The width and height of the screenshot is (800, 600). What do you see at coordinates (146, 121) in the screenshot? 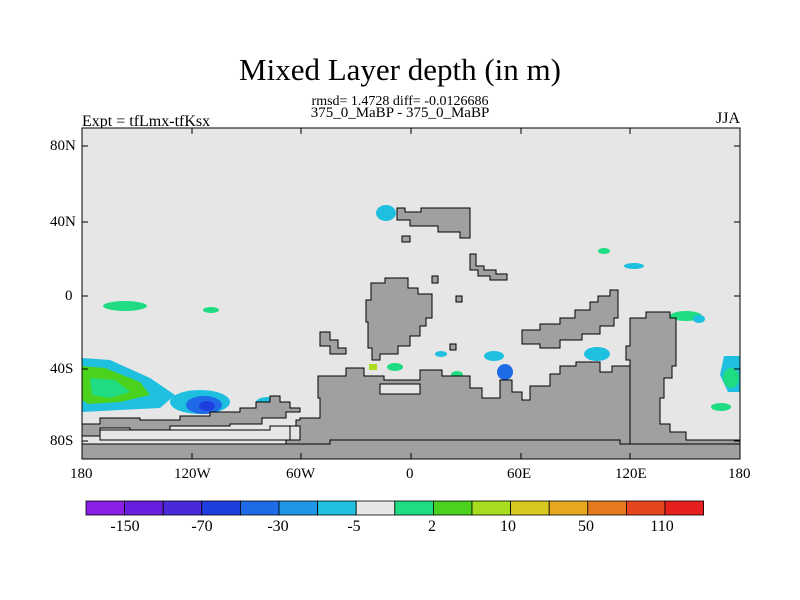
I see `expt-label: Expt = tfLmx-tfKsx` at bounding box center [146, 121].